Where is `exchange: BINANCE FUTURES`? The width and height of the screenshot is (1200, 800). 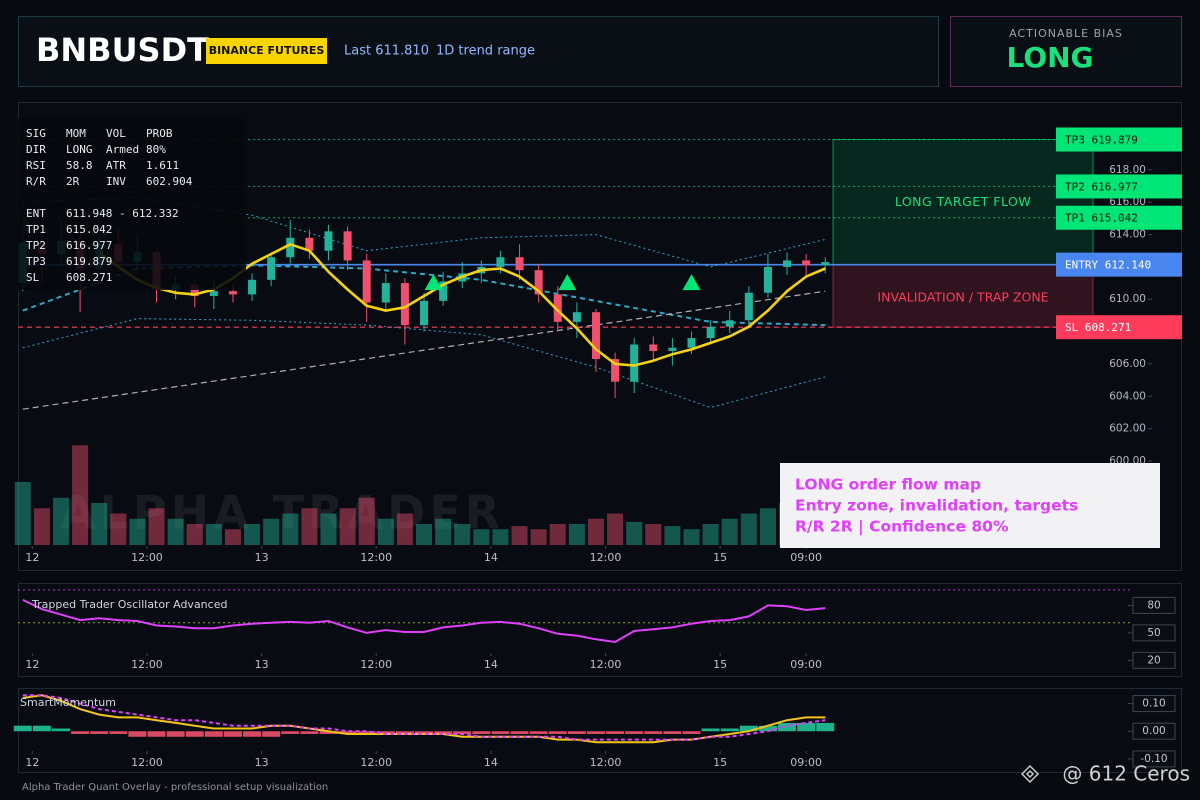
exchange: BINANCE FUTURES is located at coordinates (267, 50).